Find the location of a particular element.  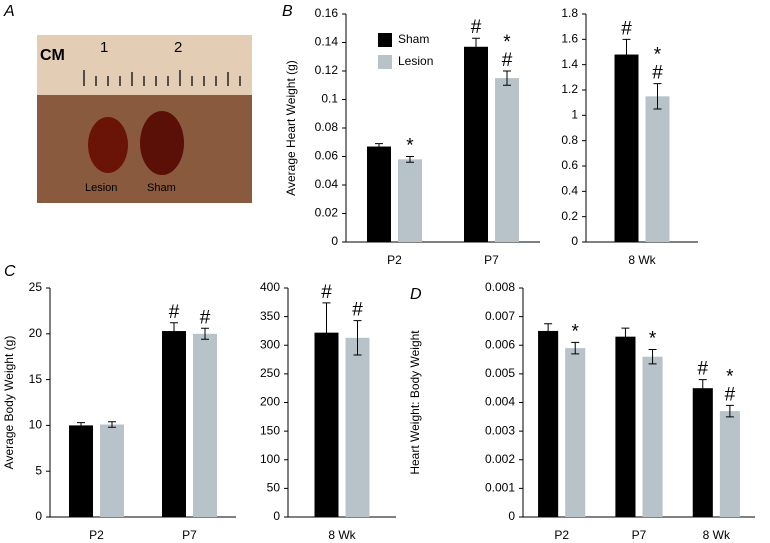

panel-label: B is located at coordinates (287, 11).